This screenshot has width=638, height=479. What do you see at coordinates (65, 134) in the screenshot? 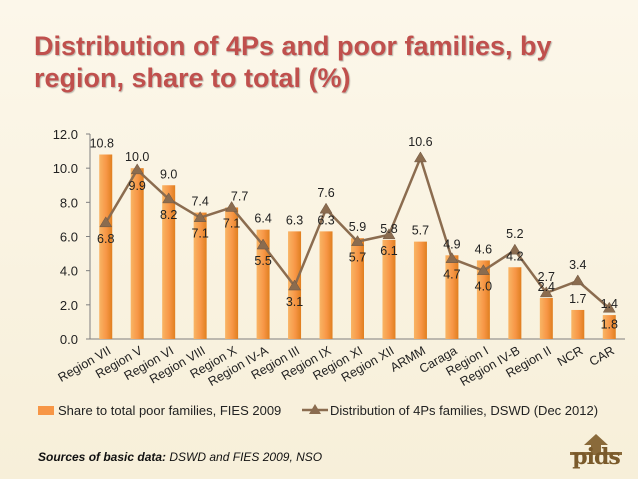
I see `y-tick-label: 12.0` at bounding box center [65, 134].